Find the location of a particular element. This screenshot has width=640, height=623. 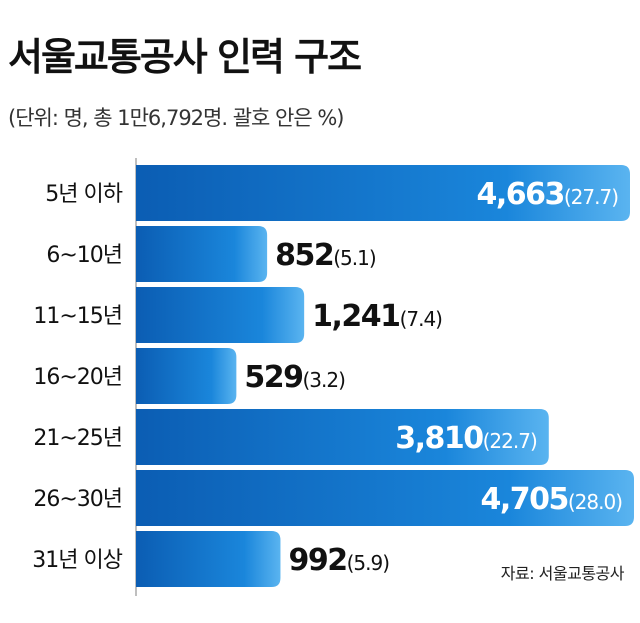

value-label: 529 is located at coordinates (273, 377).